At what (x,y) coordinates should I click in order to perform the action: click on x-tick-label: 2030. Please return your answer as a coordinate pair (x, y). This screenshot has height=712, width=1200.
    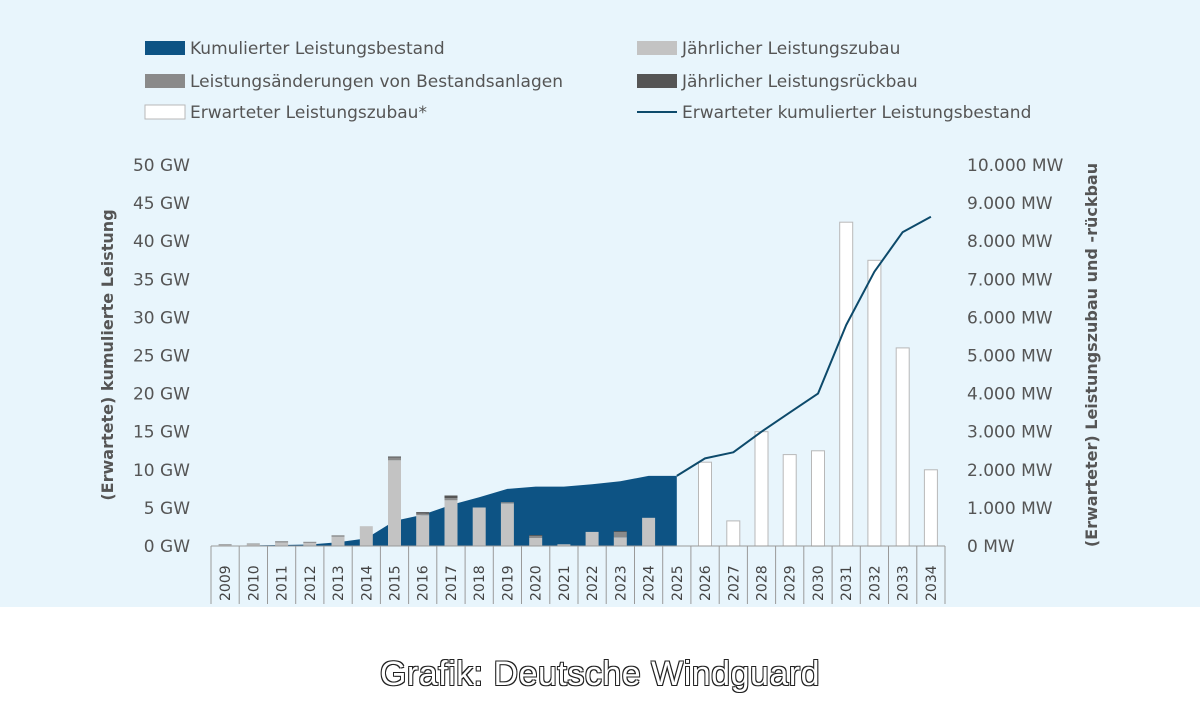
    Looking at the image, I should click on (819, 583).